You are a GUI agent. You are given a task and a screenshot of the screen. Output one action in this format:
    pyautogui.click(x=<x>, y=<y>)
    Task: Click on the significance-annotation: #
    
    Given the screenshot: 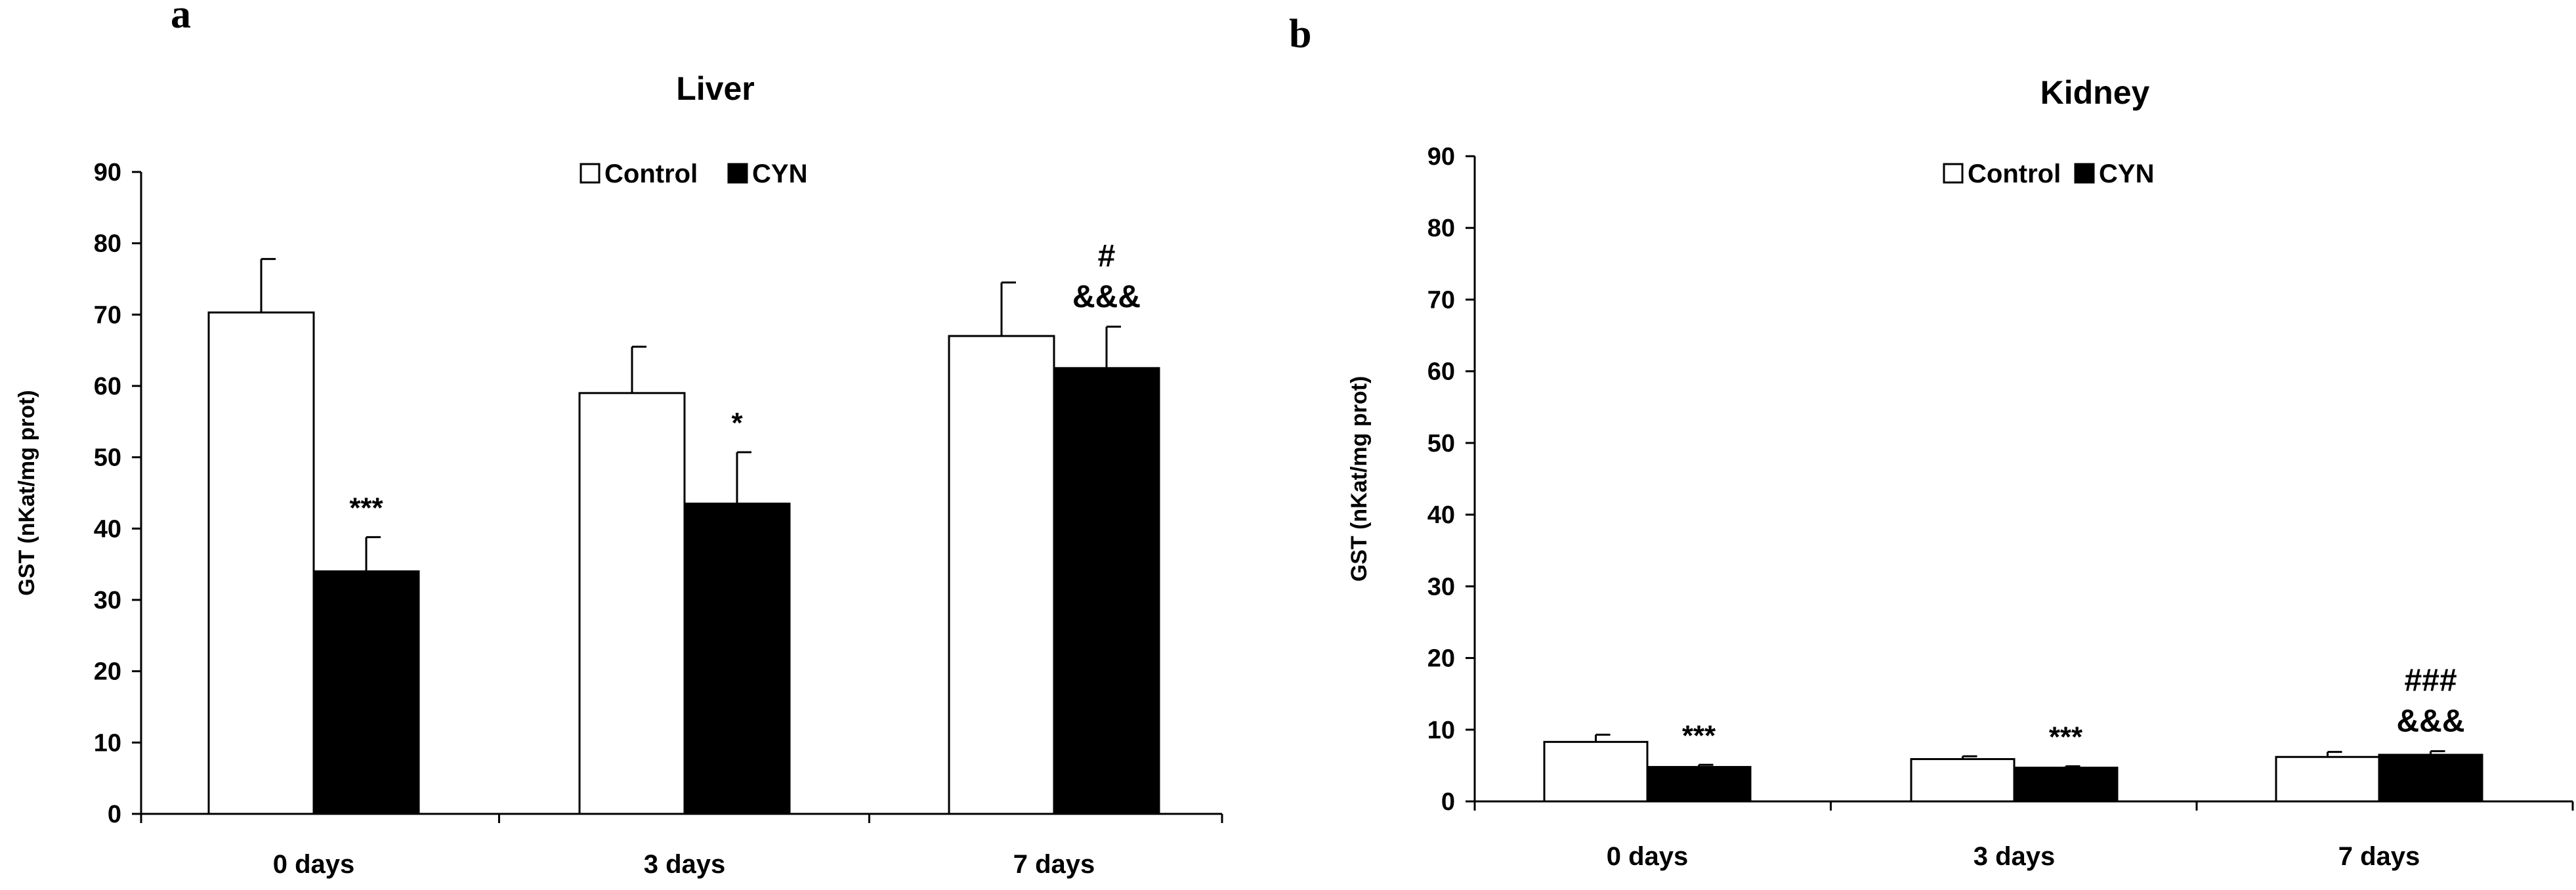 What is the action you would take?
    pyautogui.click(x=1107, y=256)
    